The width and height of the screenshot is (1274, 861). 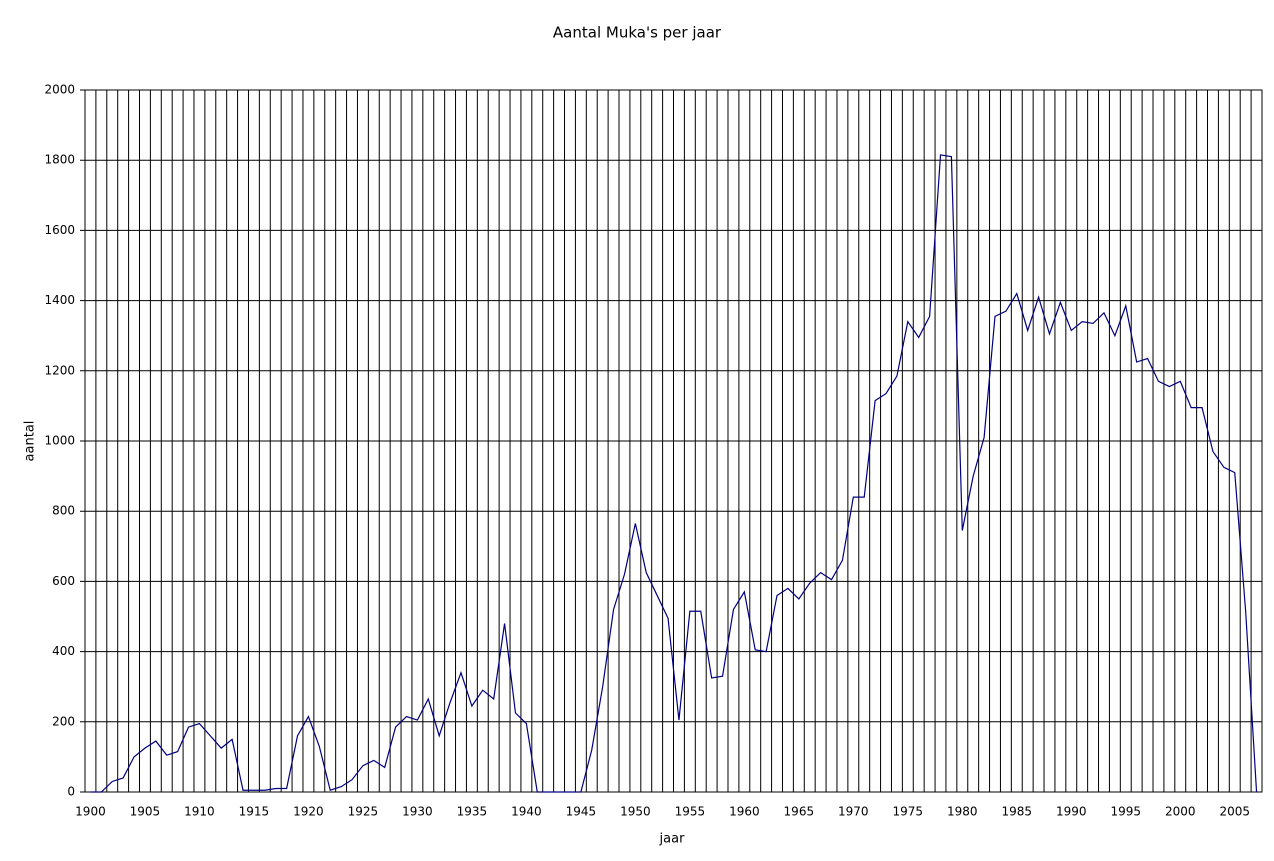 I want to click on x-tick-label: 1935, so click(x=472, y=812).